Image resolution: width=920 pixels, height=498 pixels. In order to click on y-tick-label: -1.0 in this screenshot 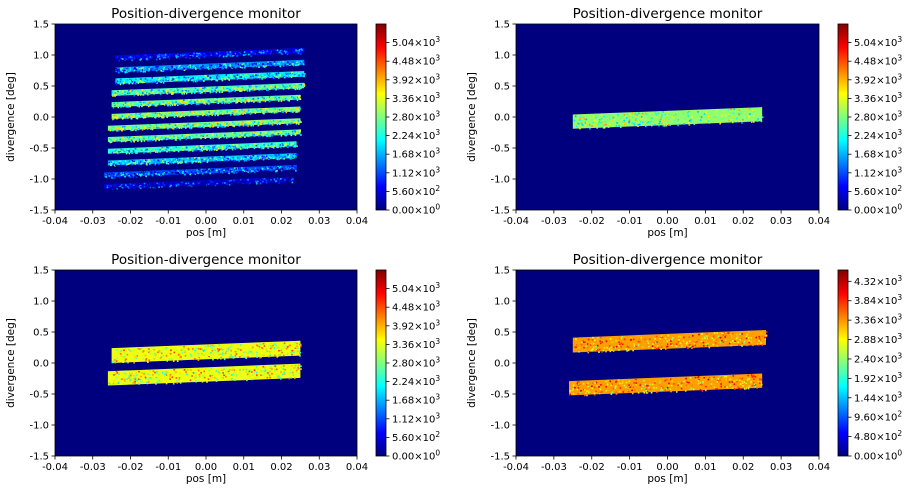, I will do `click(39, 180)`.